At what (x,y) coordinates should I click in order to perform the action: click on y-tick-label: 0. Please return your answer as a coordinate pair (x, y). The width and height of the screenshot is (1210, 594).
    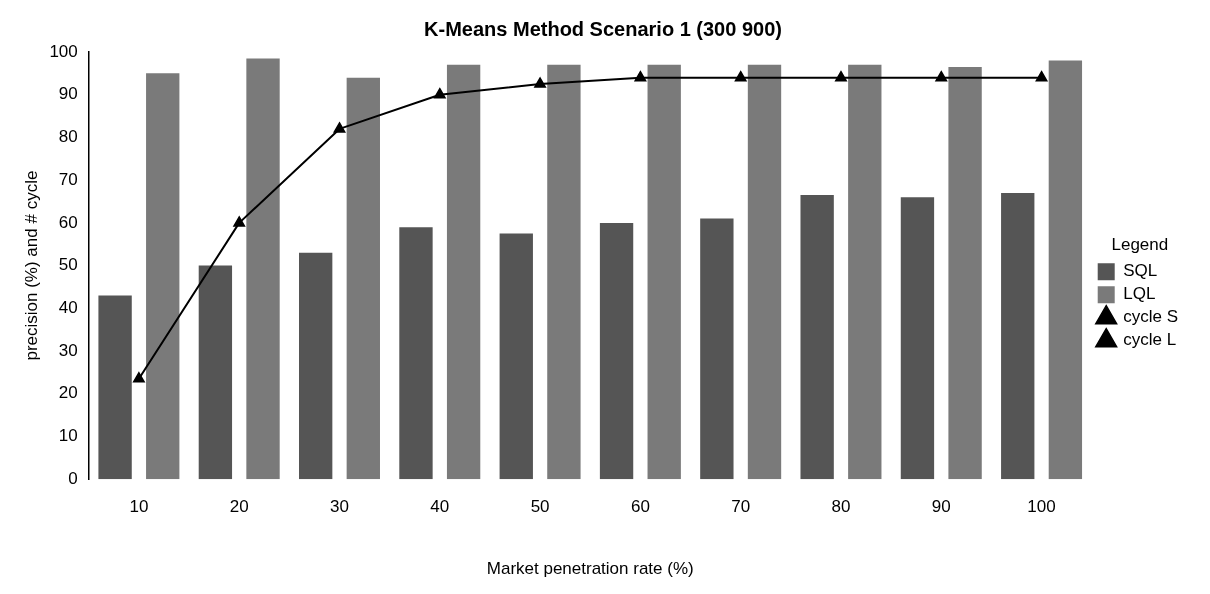
    Looking at the image, I should click on (73, 478).